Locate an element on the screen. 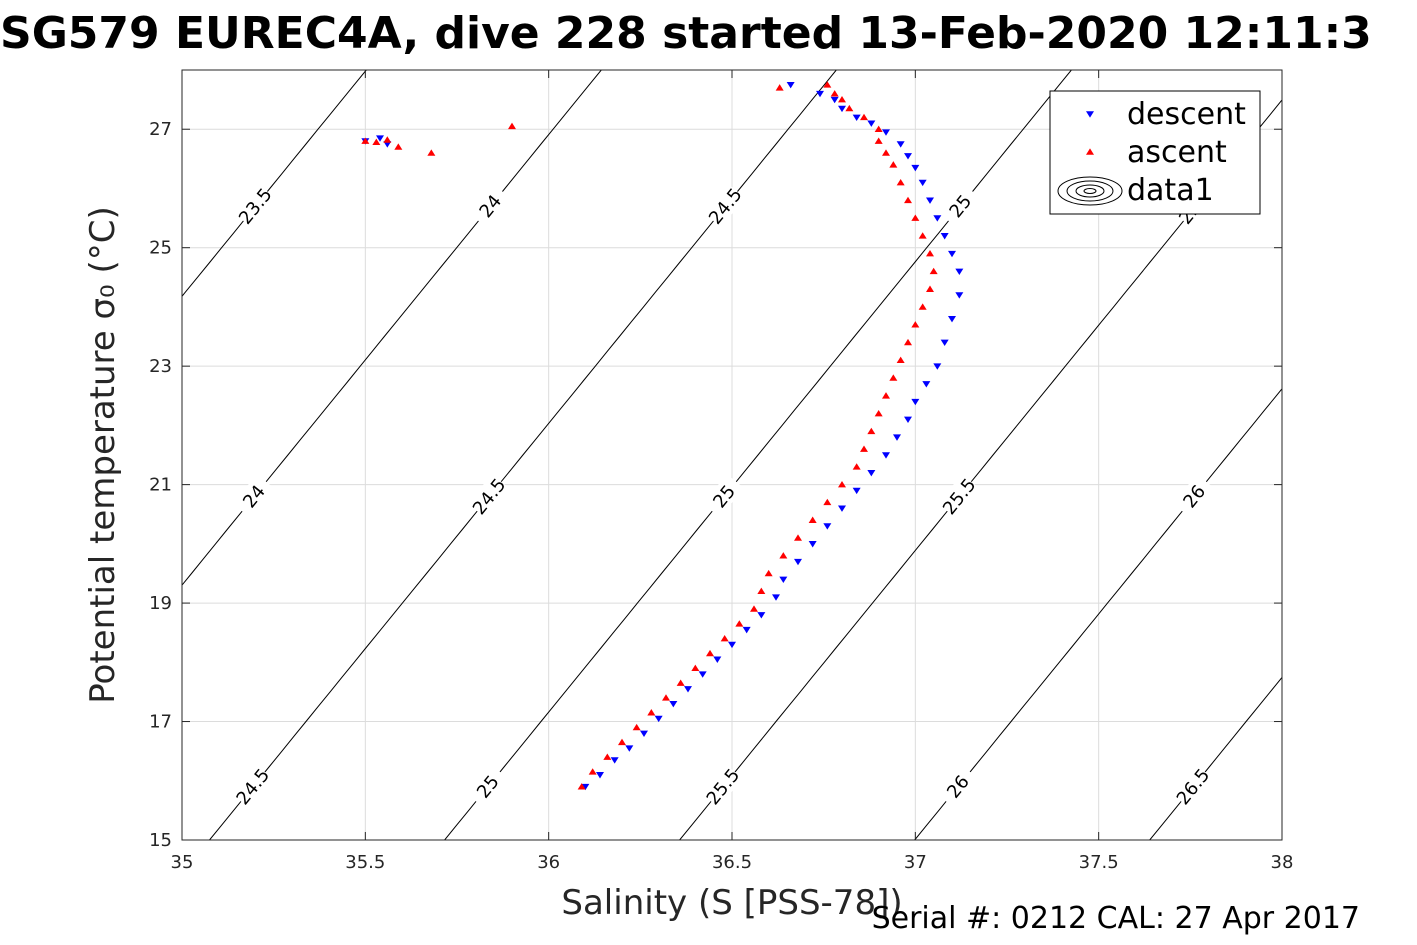 The width and height of the screenshot is (1417, 945). legend-ascent-triangle is located at coordinates (1090, 151).